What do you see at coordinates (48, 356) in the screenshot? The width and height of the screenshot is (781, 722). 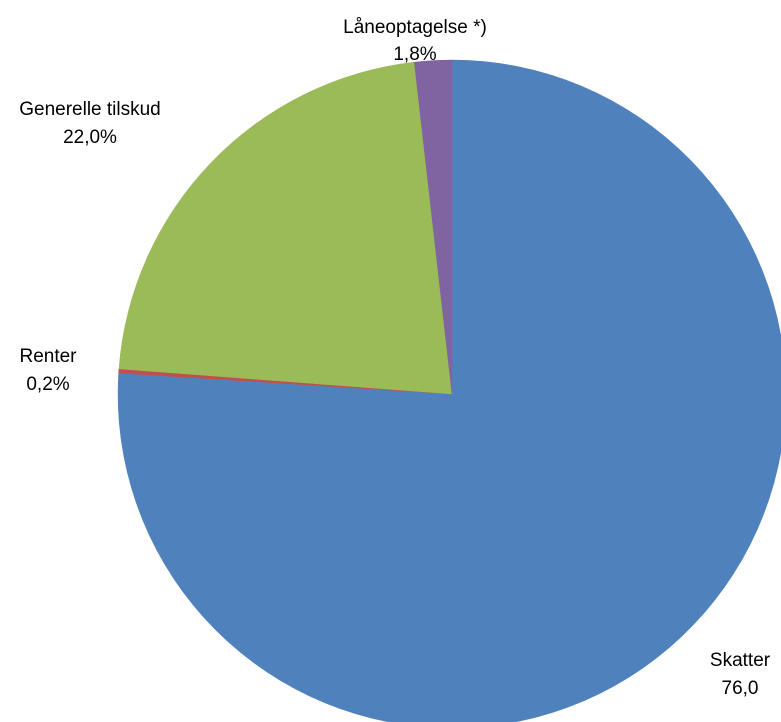 I see `slice-label-name-renter: Renter` at bounding box center [48, 356].